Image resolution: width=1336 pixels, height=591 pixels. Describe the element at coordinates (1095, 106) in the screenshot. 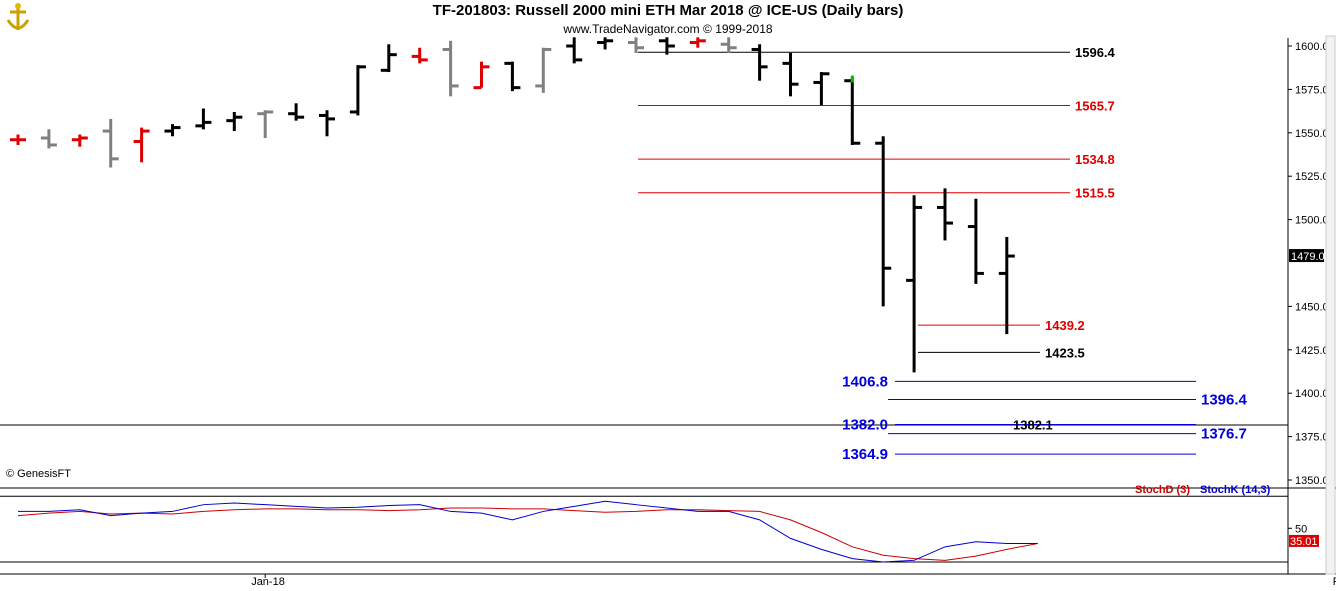

I see `level-label: 1565.7` at that location.